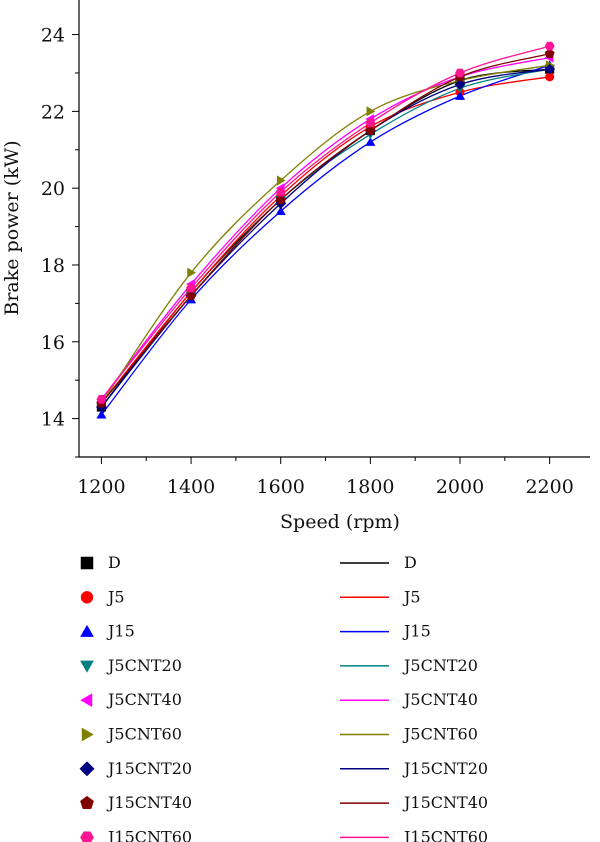  I want to click on x-tick-label: 1200, so click(101, 487).